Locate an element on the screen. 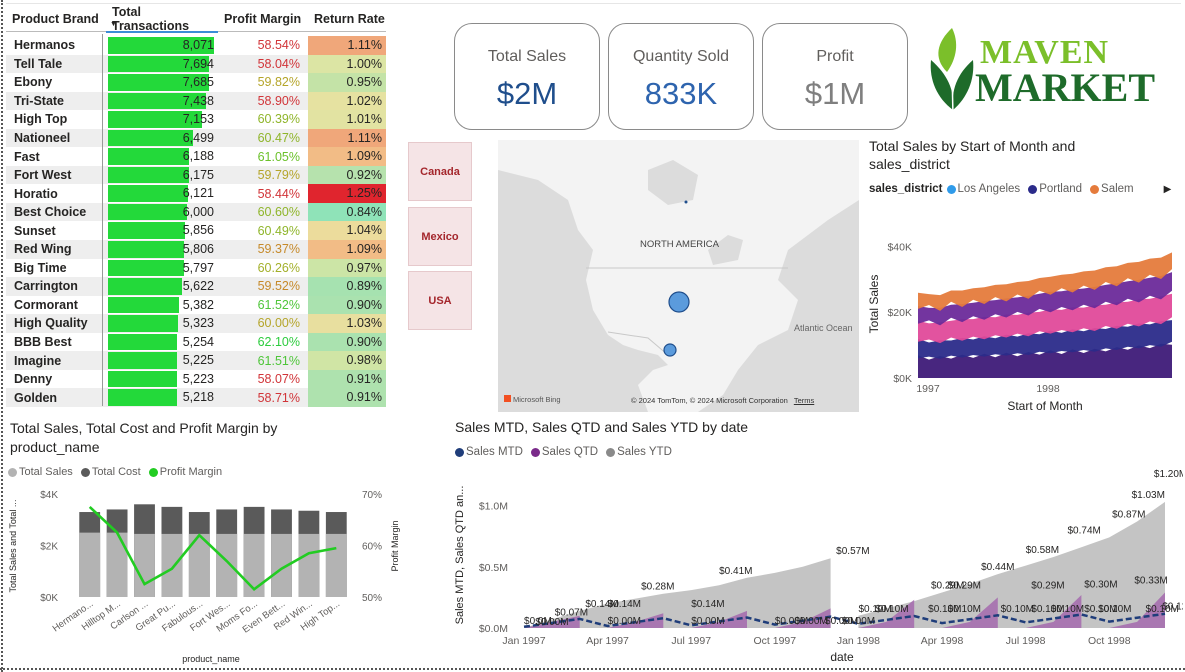 The height and width of the screenshot is (672, 1185). table-row: Fort West 6,175 59.79% 0.92% is located at coordinates (196, 175).